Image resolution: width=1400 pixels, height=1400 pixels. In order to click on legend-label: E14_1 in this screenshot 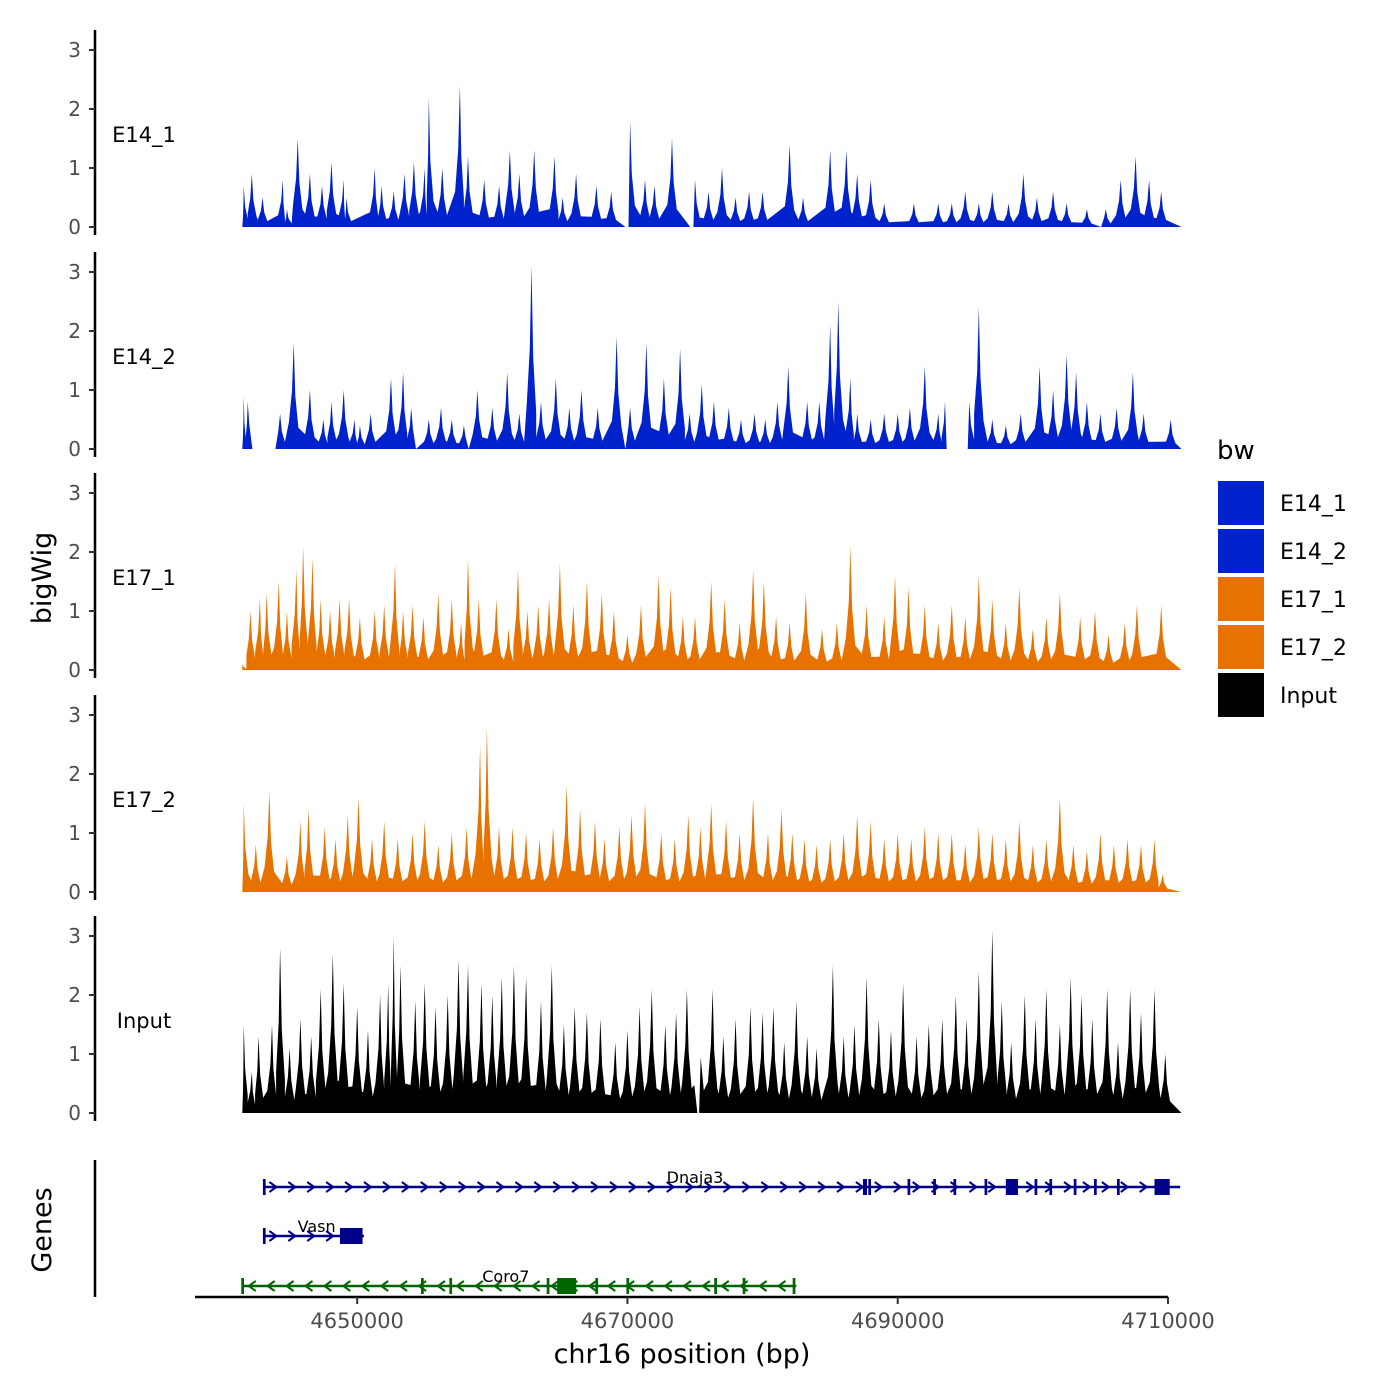, I will do `click(1313, 504)`.